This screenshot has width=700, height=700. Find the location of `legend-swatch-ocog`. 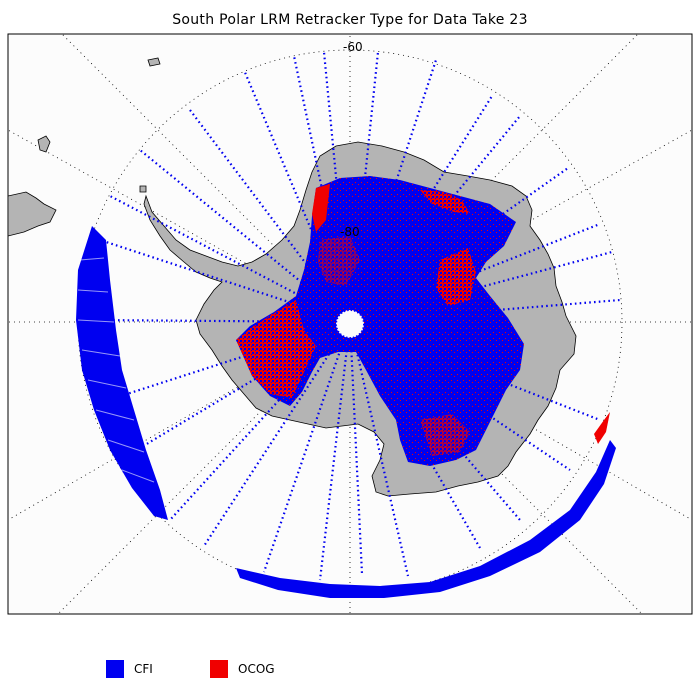

legend-swatch-ocog is located at coordinates (219, 669).